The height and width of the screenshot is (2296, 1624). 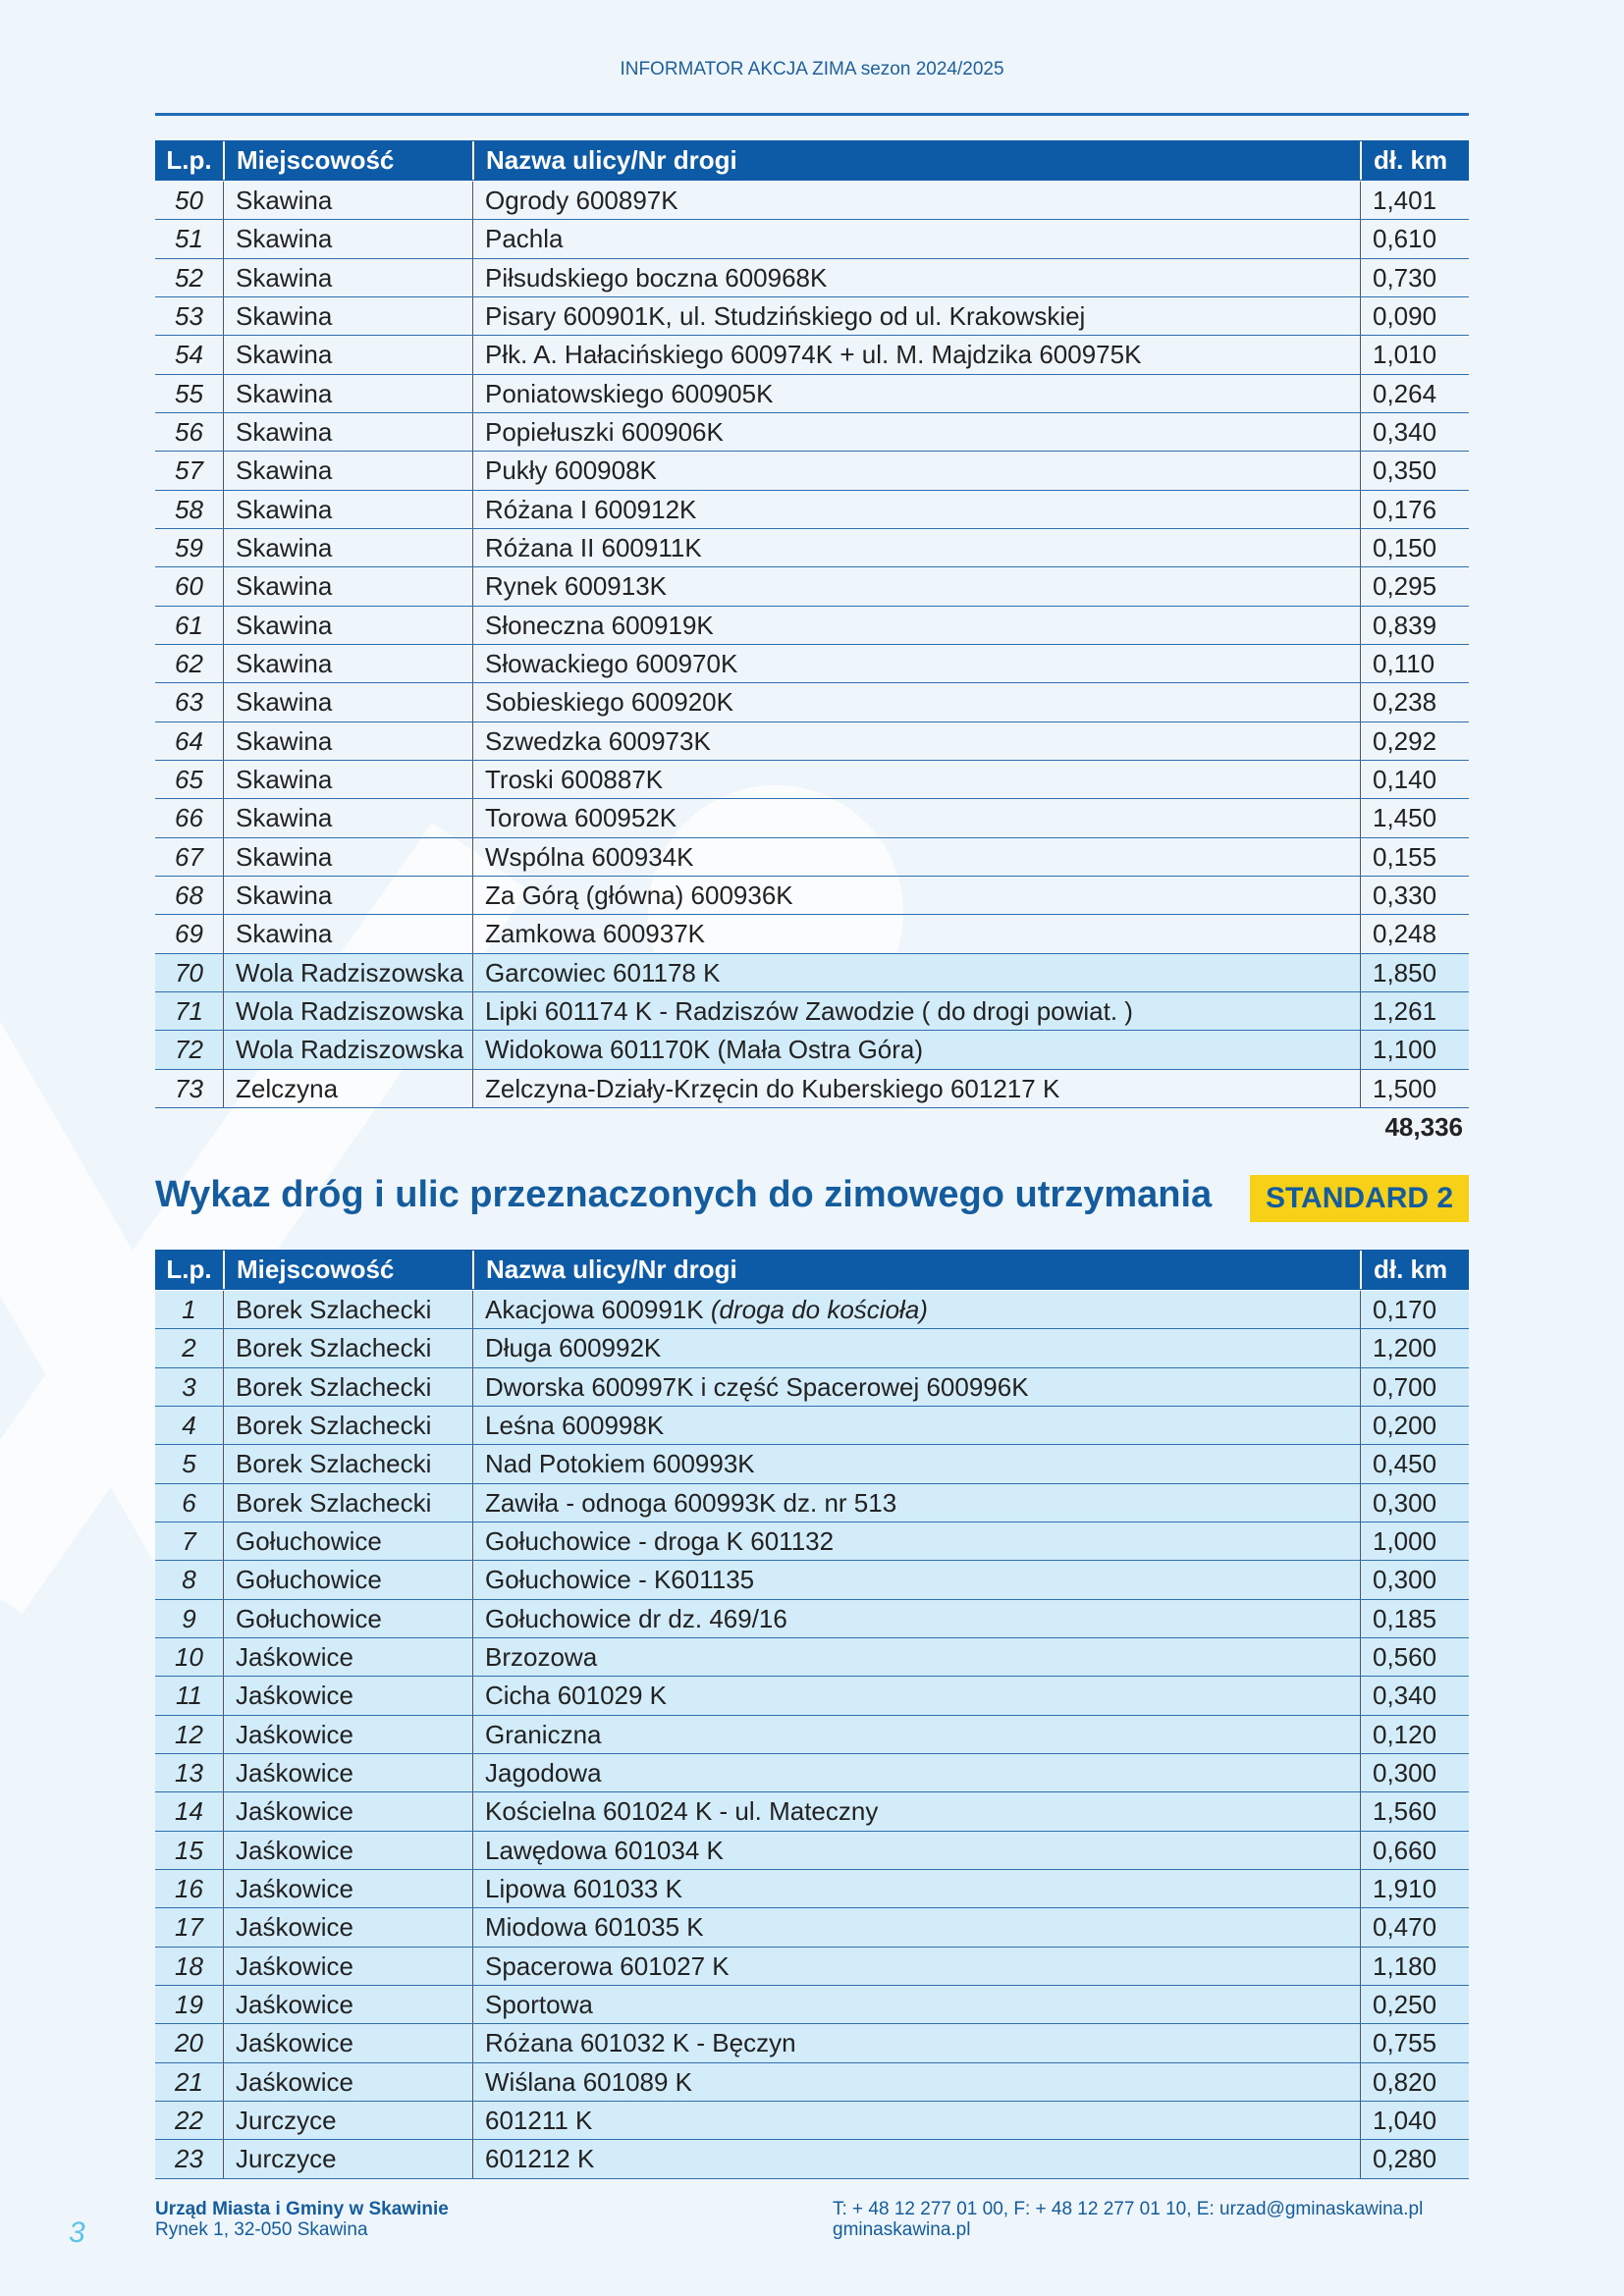 I want to click on cell: Poniatowskiego 600905K, so click(x=916, y=393).